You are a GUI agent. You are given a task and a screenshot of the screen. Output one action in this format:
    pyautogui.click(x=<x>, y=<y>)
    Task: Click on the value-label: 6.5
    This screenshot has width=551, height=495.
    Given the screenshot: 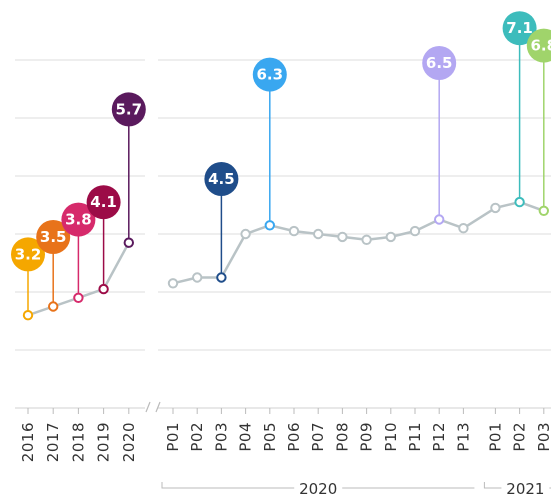 What is the action you would take?
    pyautogui.click(x=439, y=63)
    